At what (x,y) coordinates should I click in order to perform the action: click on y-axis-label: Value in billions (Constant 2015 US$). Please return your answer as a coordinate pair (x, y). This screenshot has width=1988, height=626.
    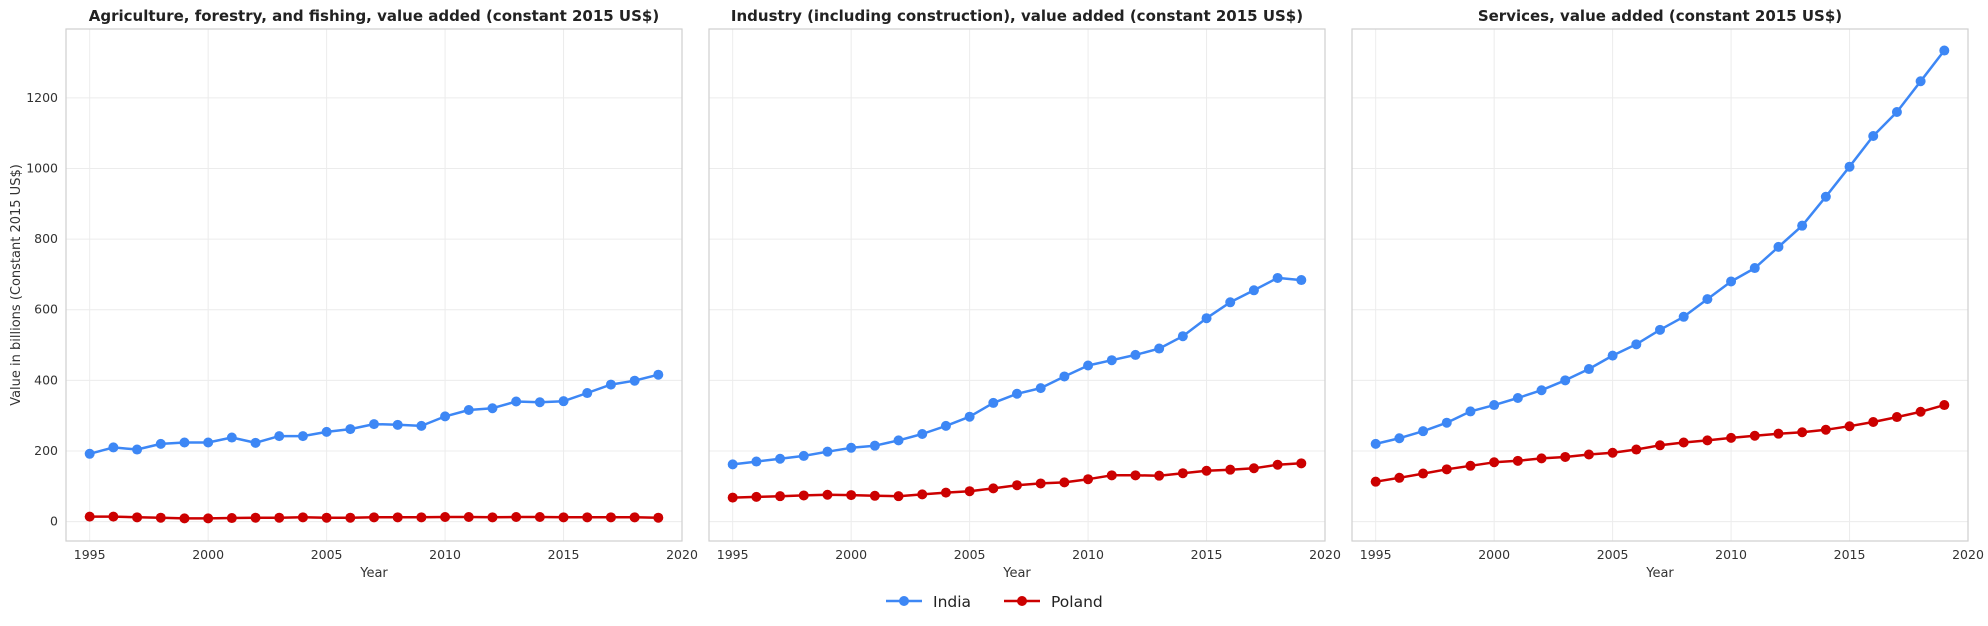
    Looking at the image, I should click on (16, 285).